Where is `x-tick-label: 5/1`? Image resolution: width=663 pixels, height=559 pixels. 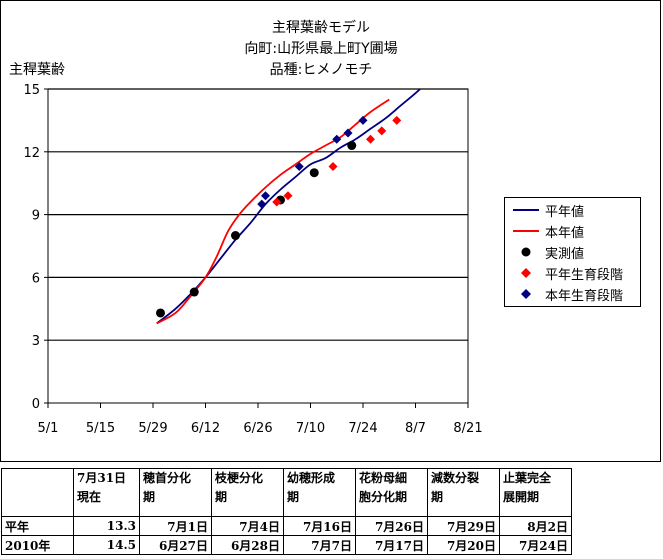
x-tick-label: 5/1 is located at coordinates (48, 428).